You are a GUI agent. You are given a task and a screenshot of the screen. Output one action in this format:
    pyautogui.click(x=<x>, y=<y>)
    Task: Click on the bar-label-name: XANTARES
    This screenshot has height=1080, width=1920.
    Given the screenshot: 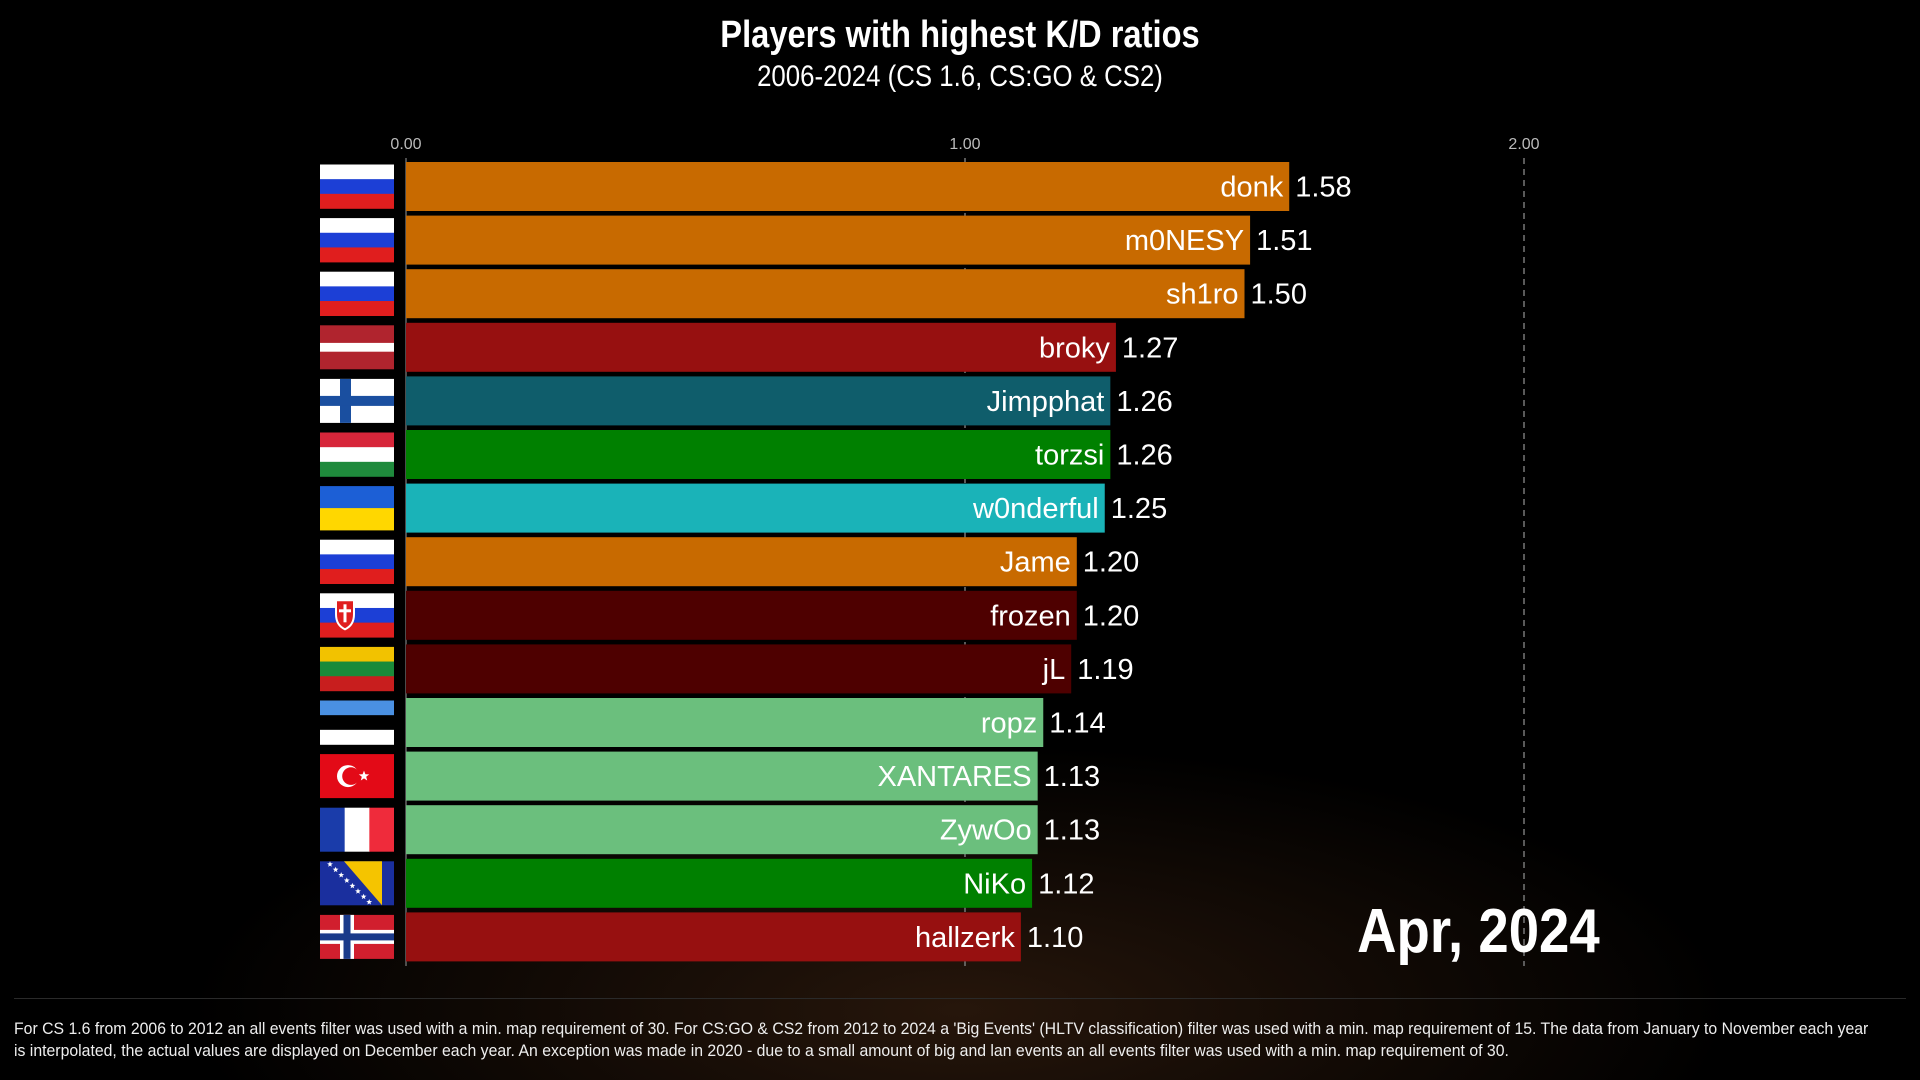 What is the action you would take?
    pyautogui.click(x=954, y=777)
    